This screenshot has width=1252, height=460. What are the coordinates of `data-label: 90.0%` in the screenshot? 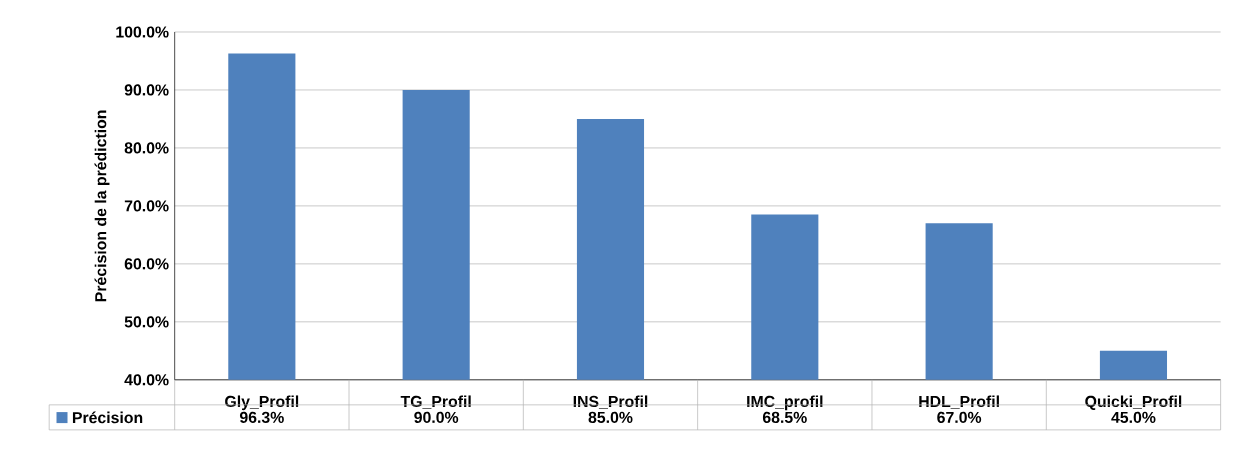 It's located at (436, 417).